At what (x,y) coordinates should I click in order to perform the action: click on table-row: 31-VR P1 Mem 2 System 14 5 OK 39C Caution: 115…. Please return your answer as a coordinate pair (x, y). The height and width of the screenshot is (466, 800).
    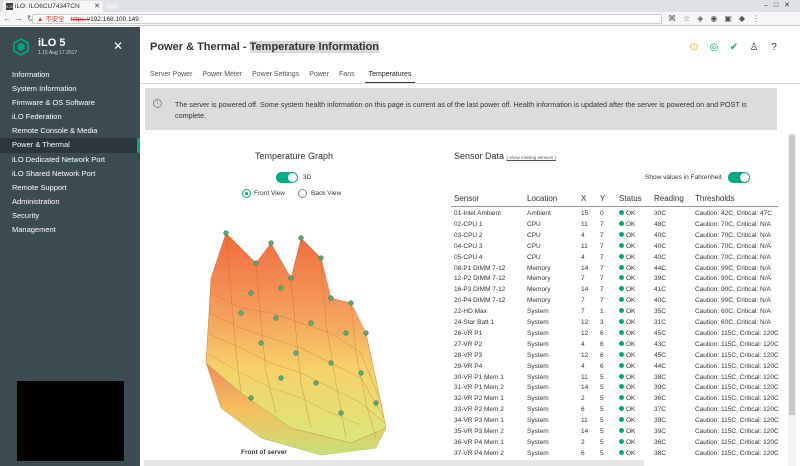
    Looking at the image, I should click on (619, 387).